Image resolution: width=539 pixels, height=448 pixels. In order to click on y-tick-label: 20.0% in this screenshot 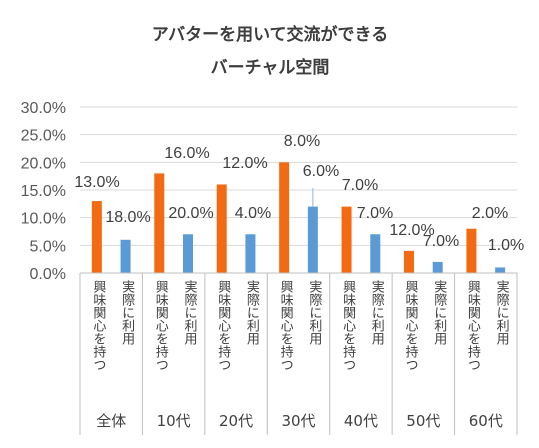, I will do `click(43, 163)`.